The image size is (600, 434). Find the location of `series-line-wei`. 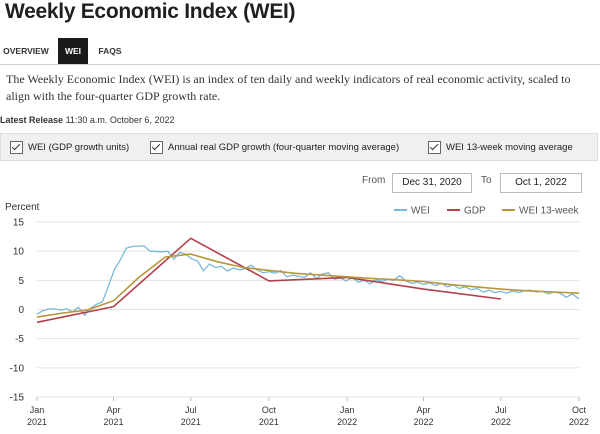

series-line-wei is located at coordinates (308, 280).